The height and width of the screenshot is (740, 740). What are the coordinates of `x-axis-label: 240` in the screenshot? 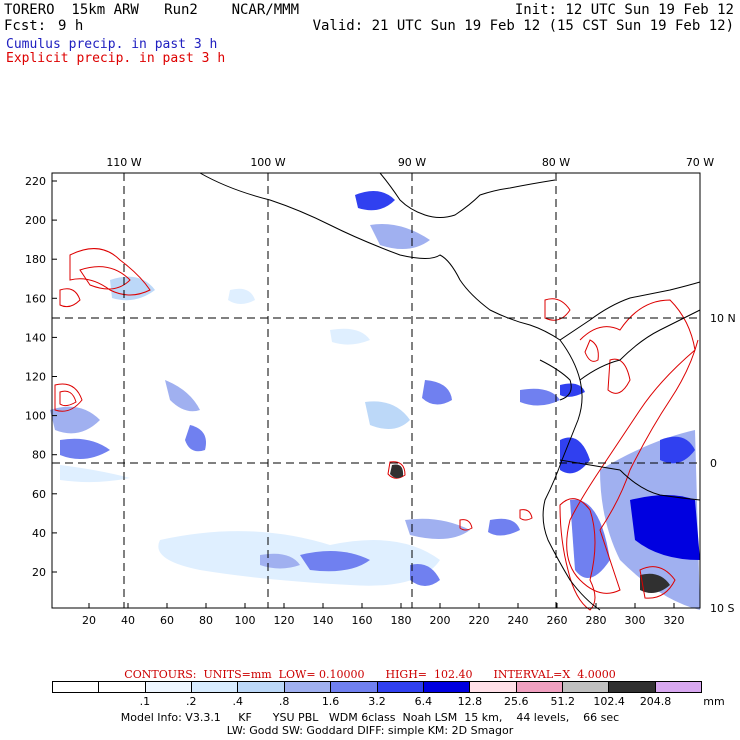 It's located at (518, 620).